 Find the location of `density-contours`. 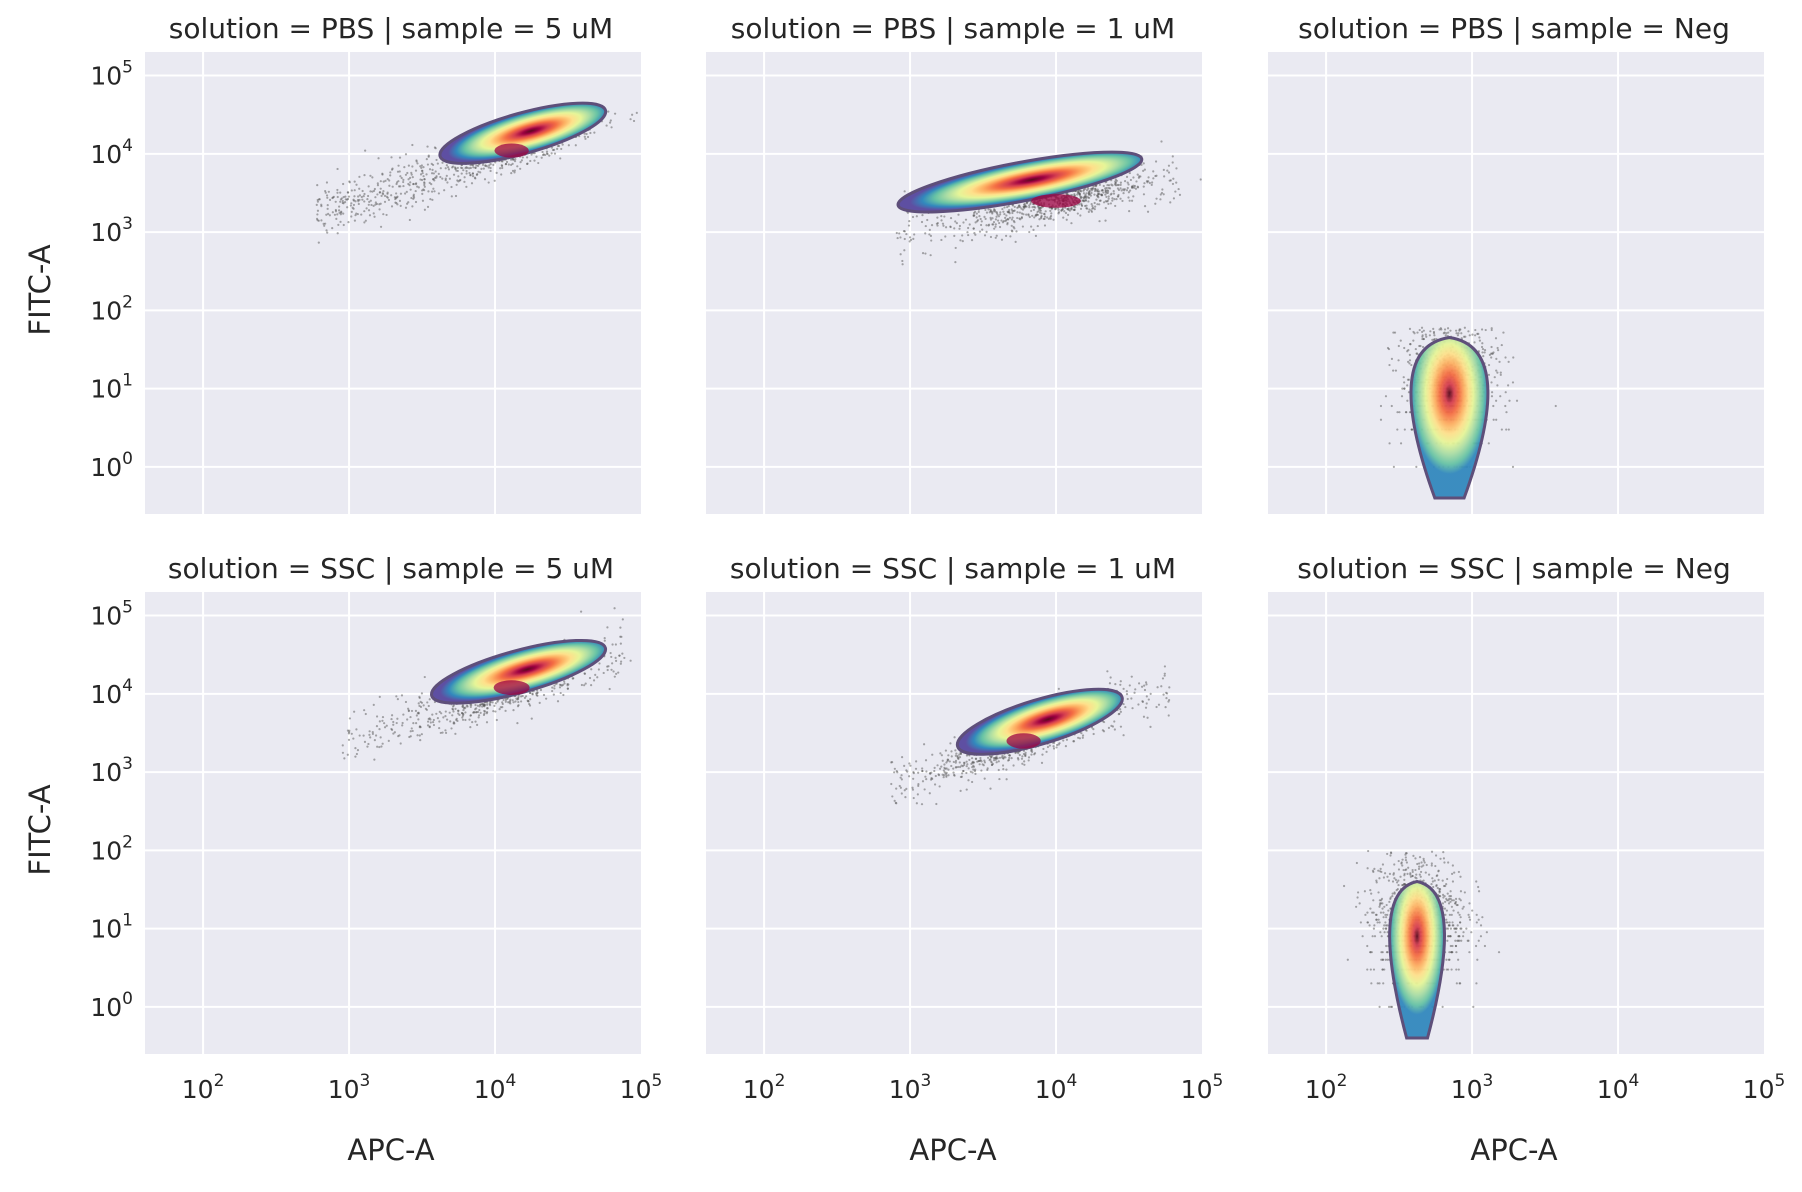

density-contours is located at coordinates (523, 133).